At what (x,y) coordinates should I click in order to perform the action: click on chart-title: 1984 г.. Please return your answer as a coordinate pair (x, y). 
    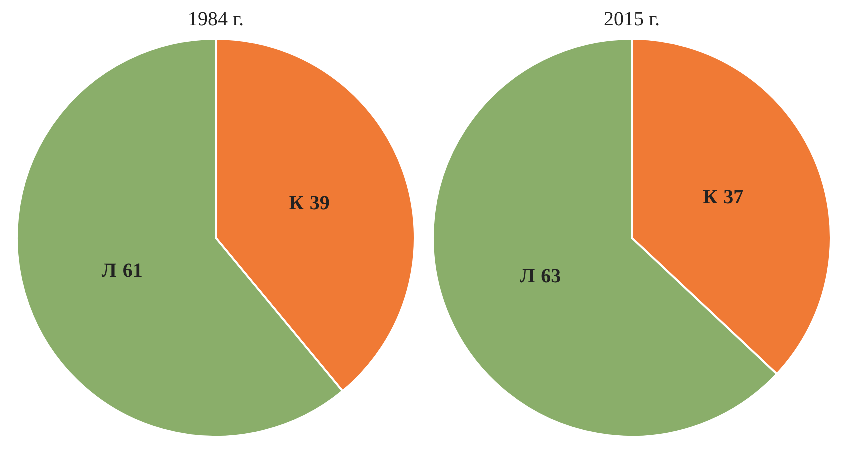
    Looking at the image, I should click on (216, 19).